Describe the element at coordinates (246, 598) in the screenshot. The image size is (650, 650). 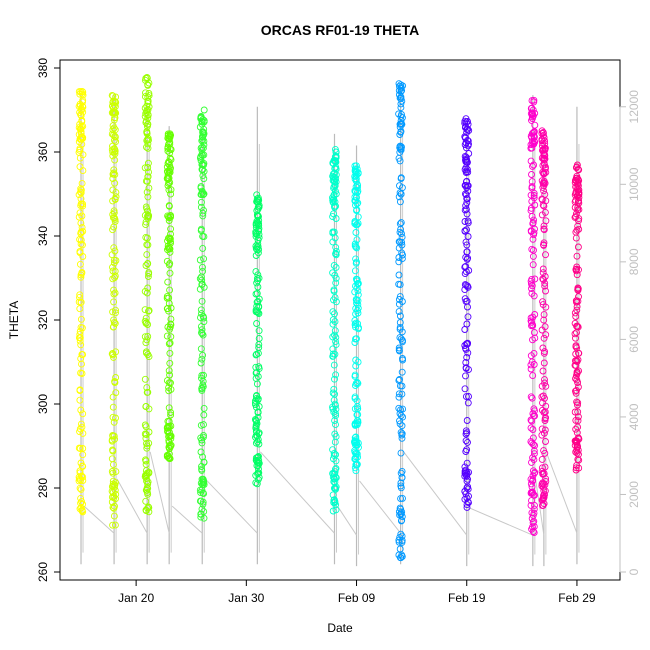
I see `x-tick-label: Jan 30` at that location.